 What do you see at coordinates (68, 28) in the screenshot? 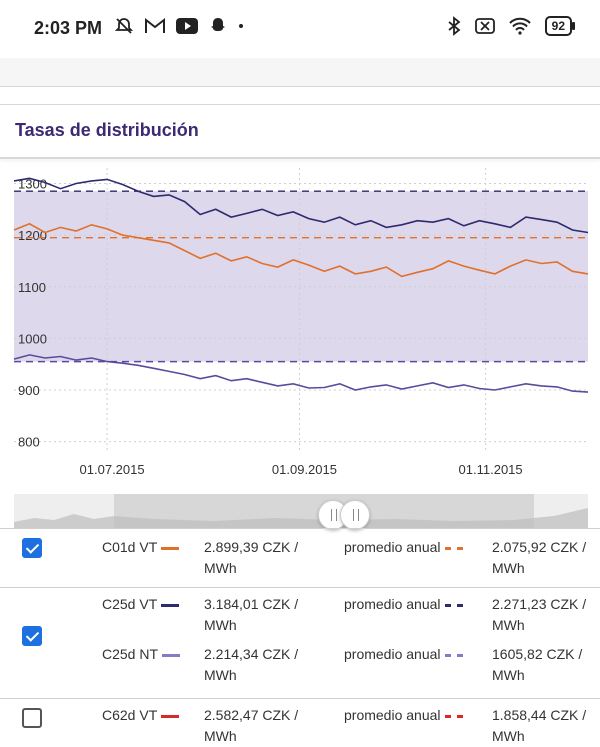
I see `status-time: 2:03 PM` at bounding box center [68, 28].